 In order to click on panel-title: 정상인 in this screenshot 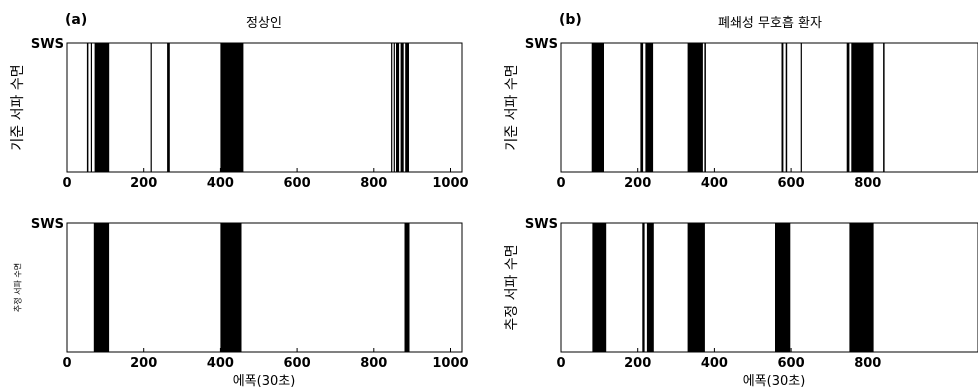, I will do `click(264, 23)`.